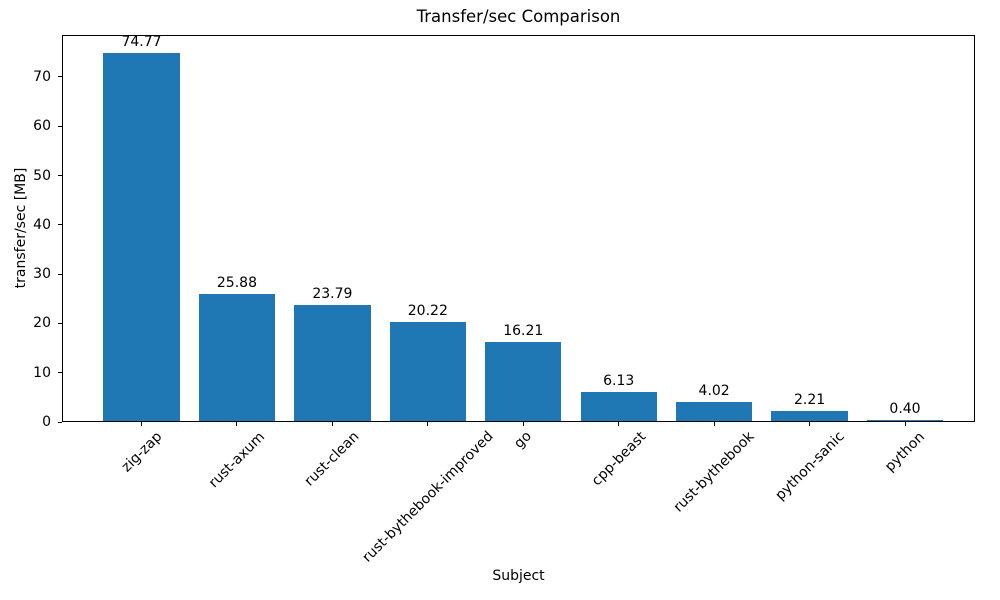  I want to click on bar-value-label: 2.21, so click(809, 400).